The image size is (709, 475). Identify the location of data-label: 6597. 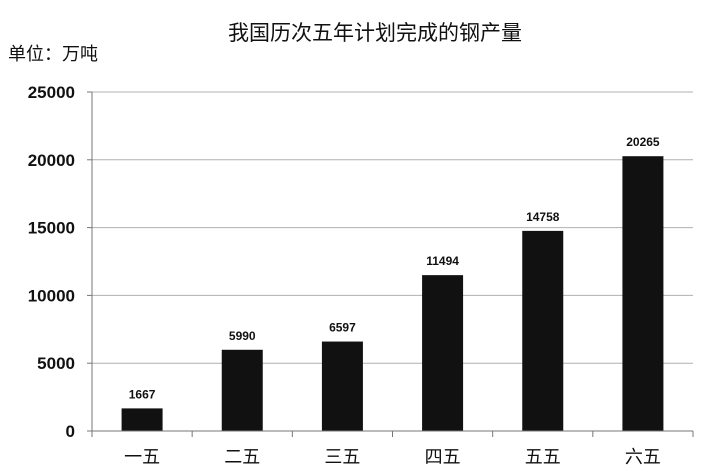
(342, 328).